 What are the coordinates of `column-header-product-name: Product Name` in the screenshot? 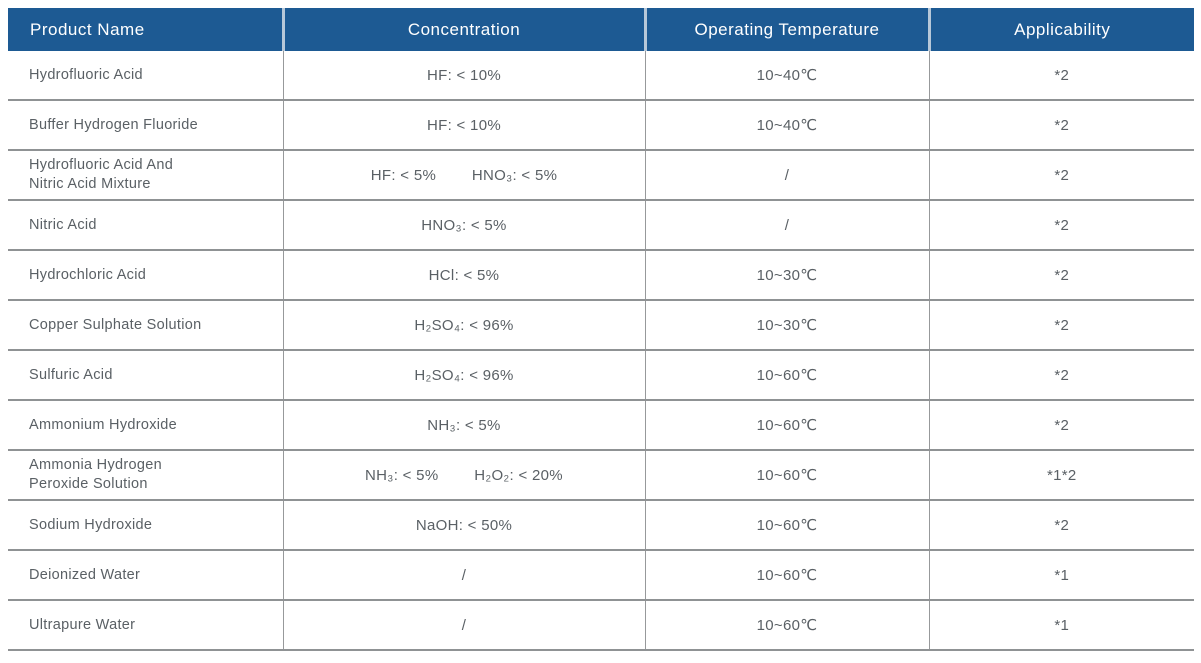 It's located at (145, 29).